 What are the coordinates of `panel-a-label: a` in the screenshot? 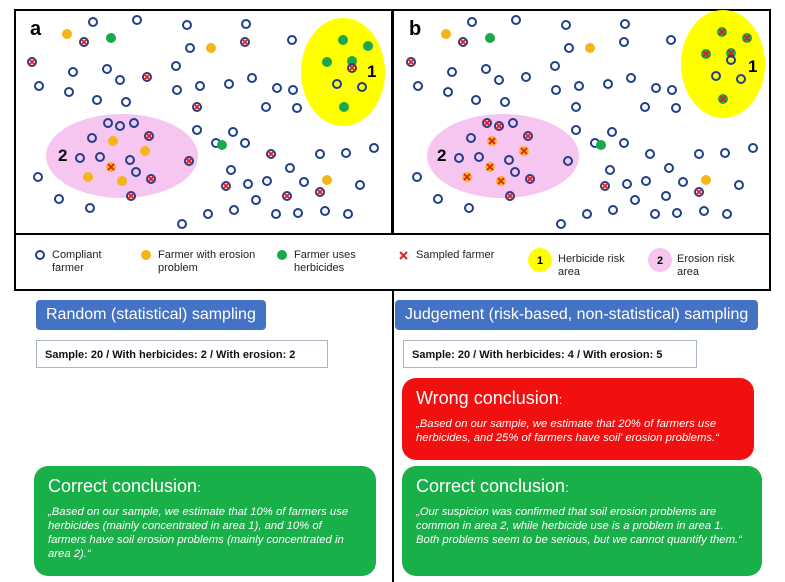 It's located at (36, 29).